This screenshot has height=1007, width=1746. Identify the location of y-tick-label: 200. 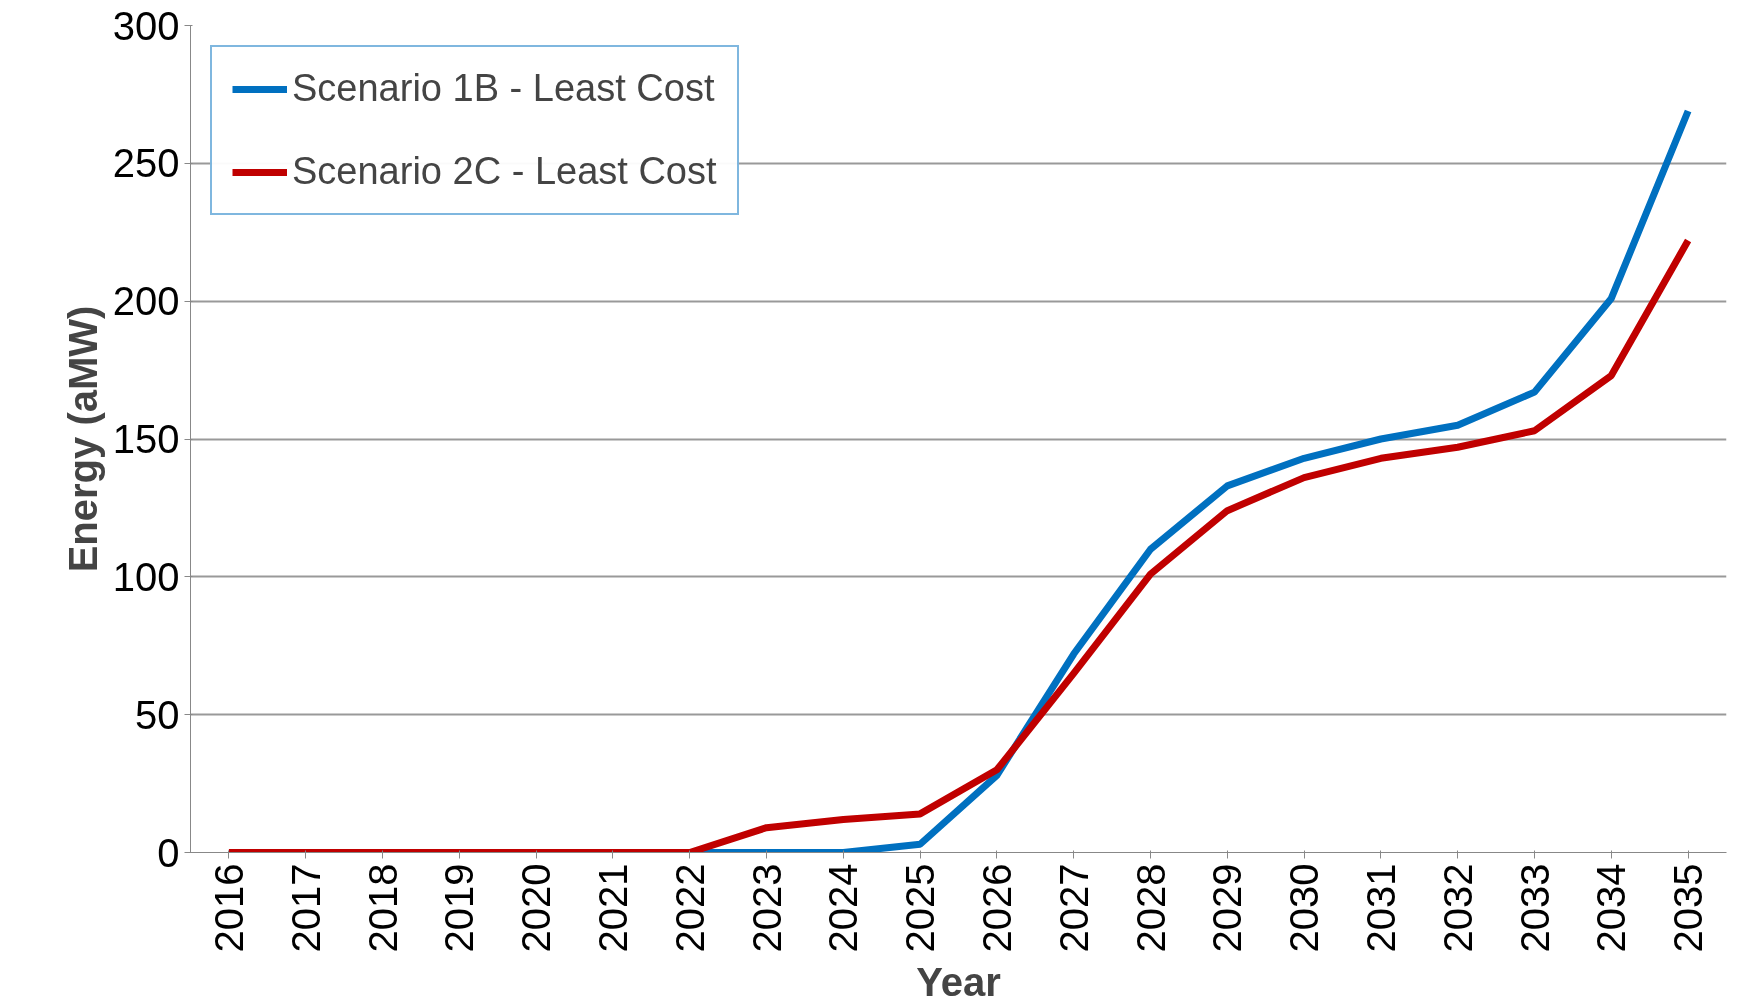
(146, 301).